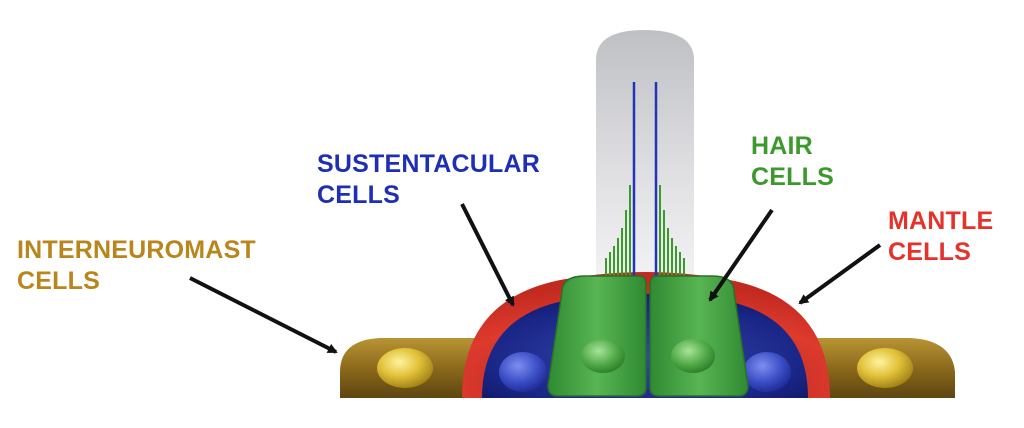 The image size is (1024, 428). Describe the element at coordinates (741, 255) in the screenshot. I see `arrow-hair` at that location.